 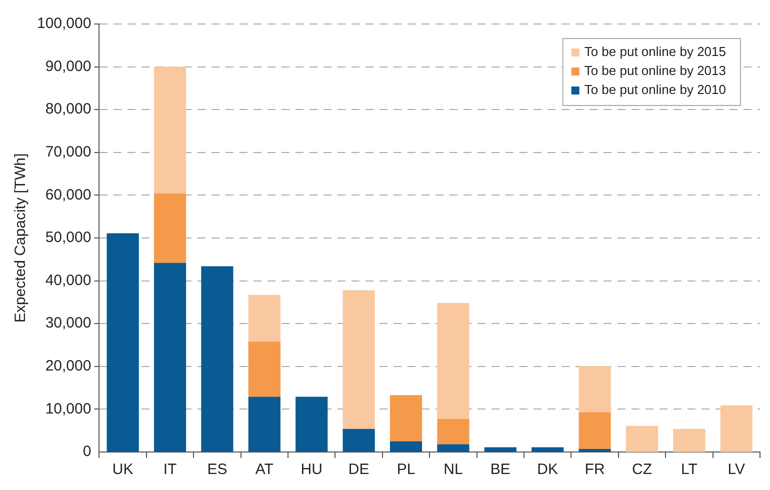 I want to click on x-tick-label: DK, so click(x=547, y=469).